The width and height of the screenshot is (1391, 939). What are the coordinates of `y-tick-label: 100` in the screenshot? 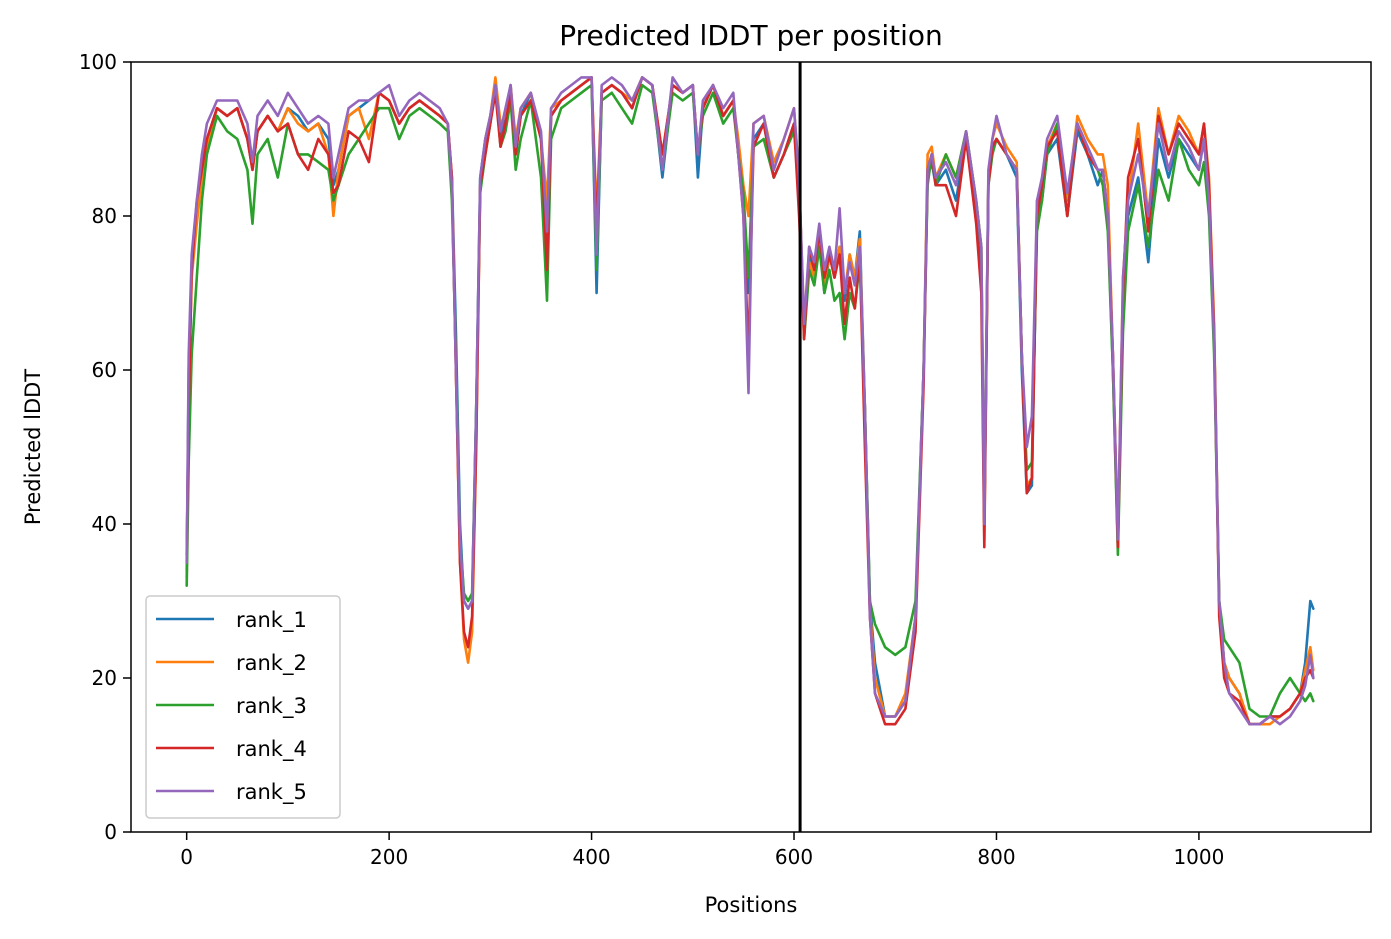 It's located at (98, 62).